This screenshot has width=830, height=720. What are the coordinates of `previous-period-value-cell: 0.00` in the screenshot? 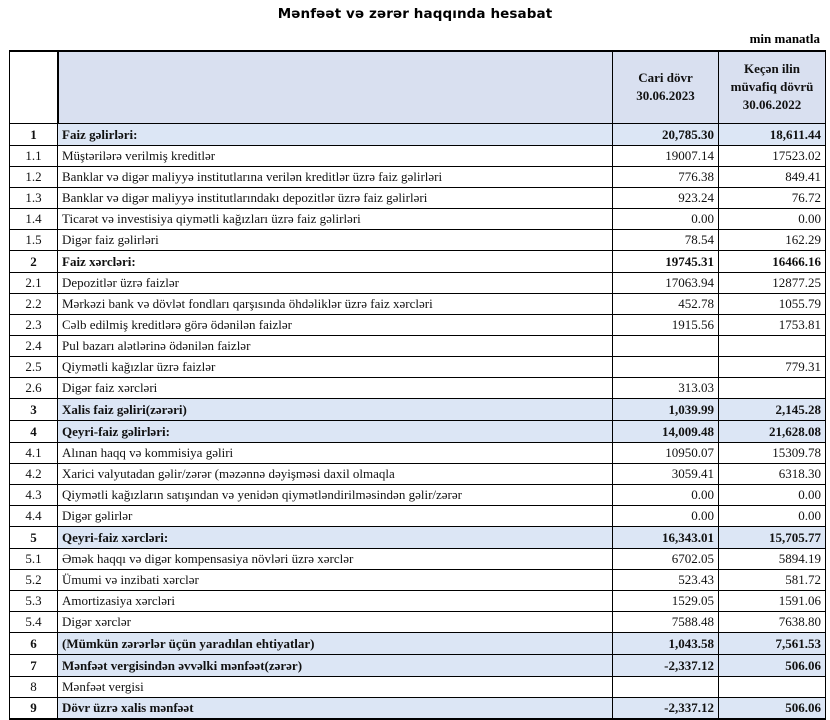 It's located at (772, 218).